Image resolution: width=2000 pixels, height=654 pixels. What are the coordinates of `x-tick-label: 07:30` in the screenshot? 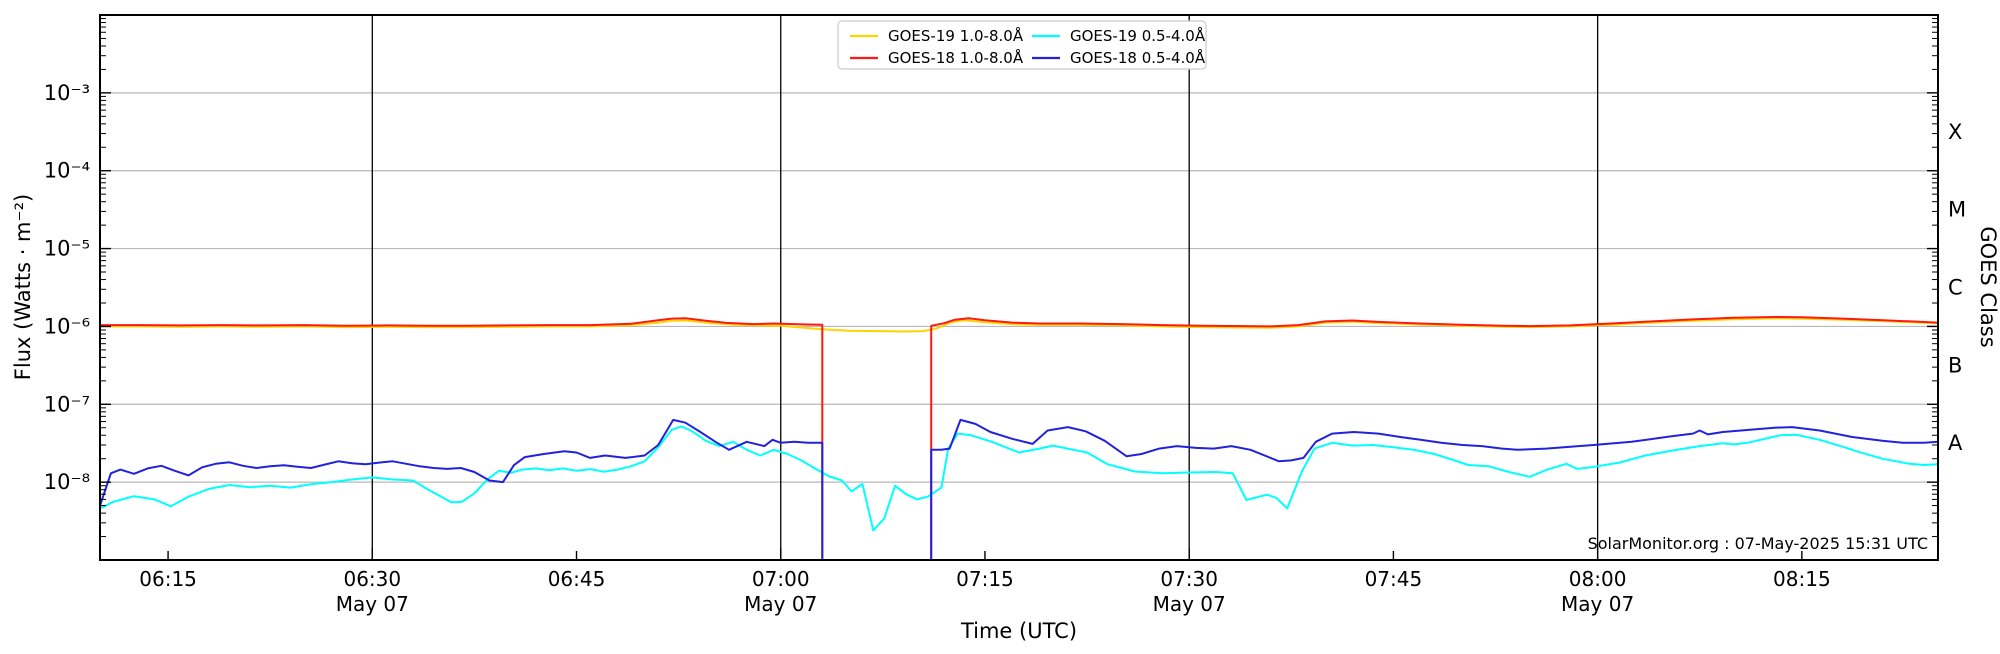 It's located at (1189, 579).